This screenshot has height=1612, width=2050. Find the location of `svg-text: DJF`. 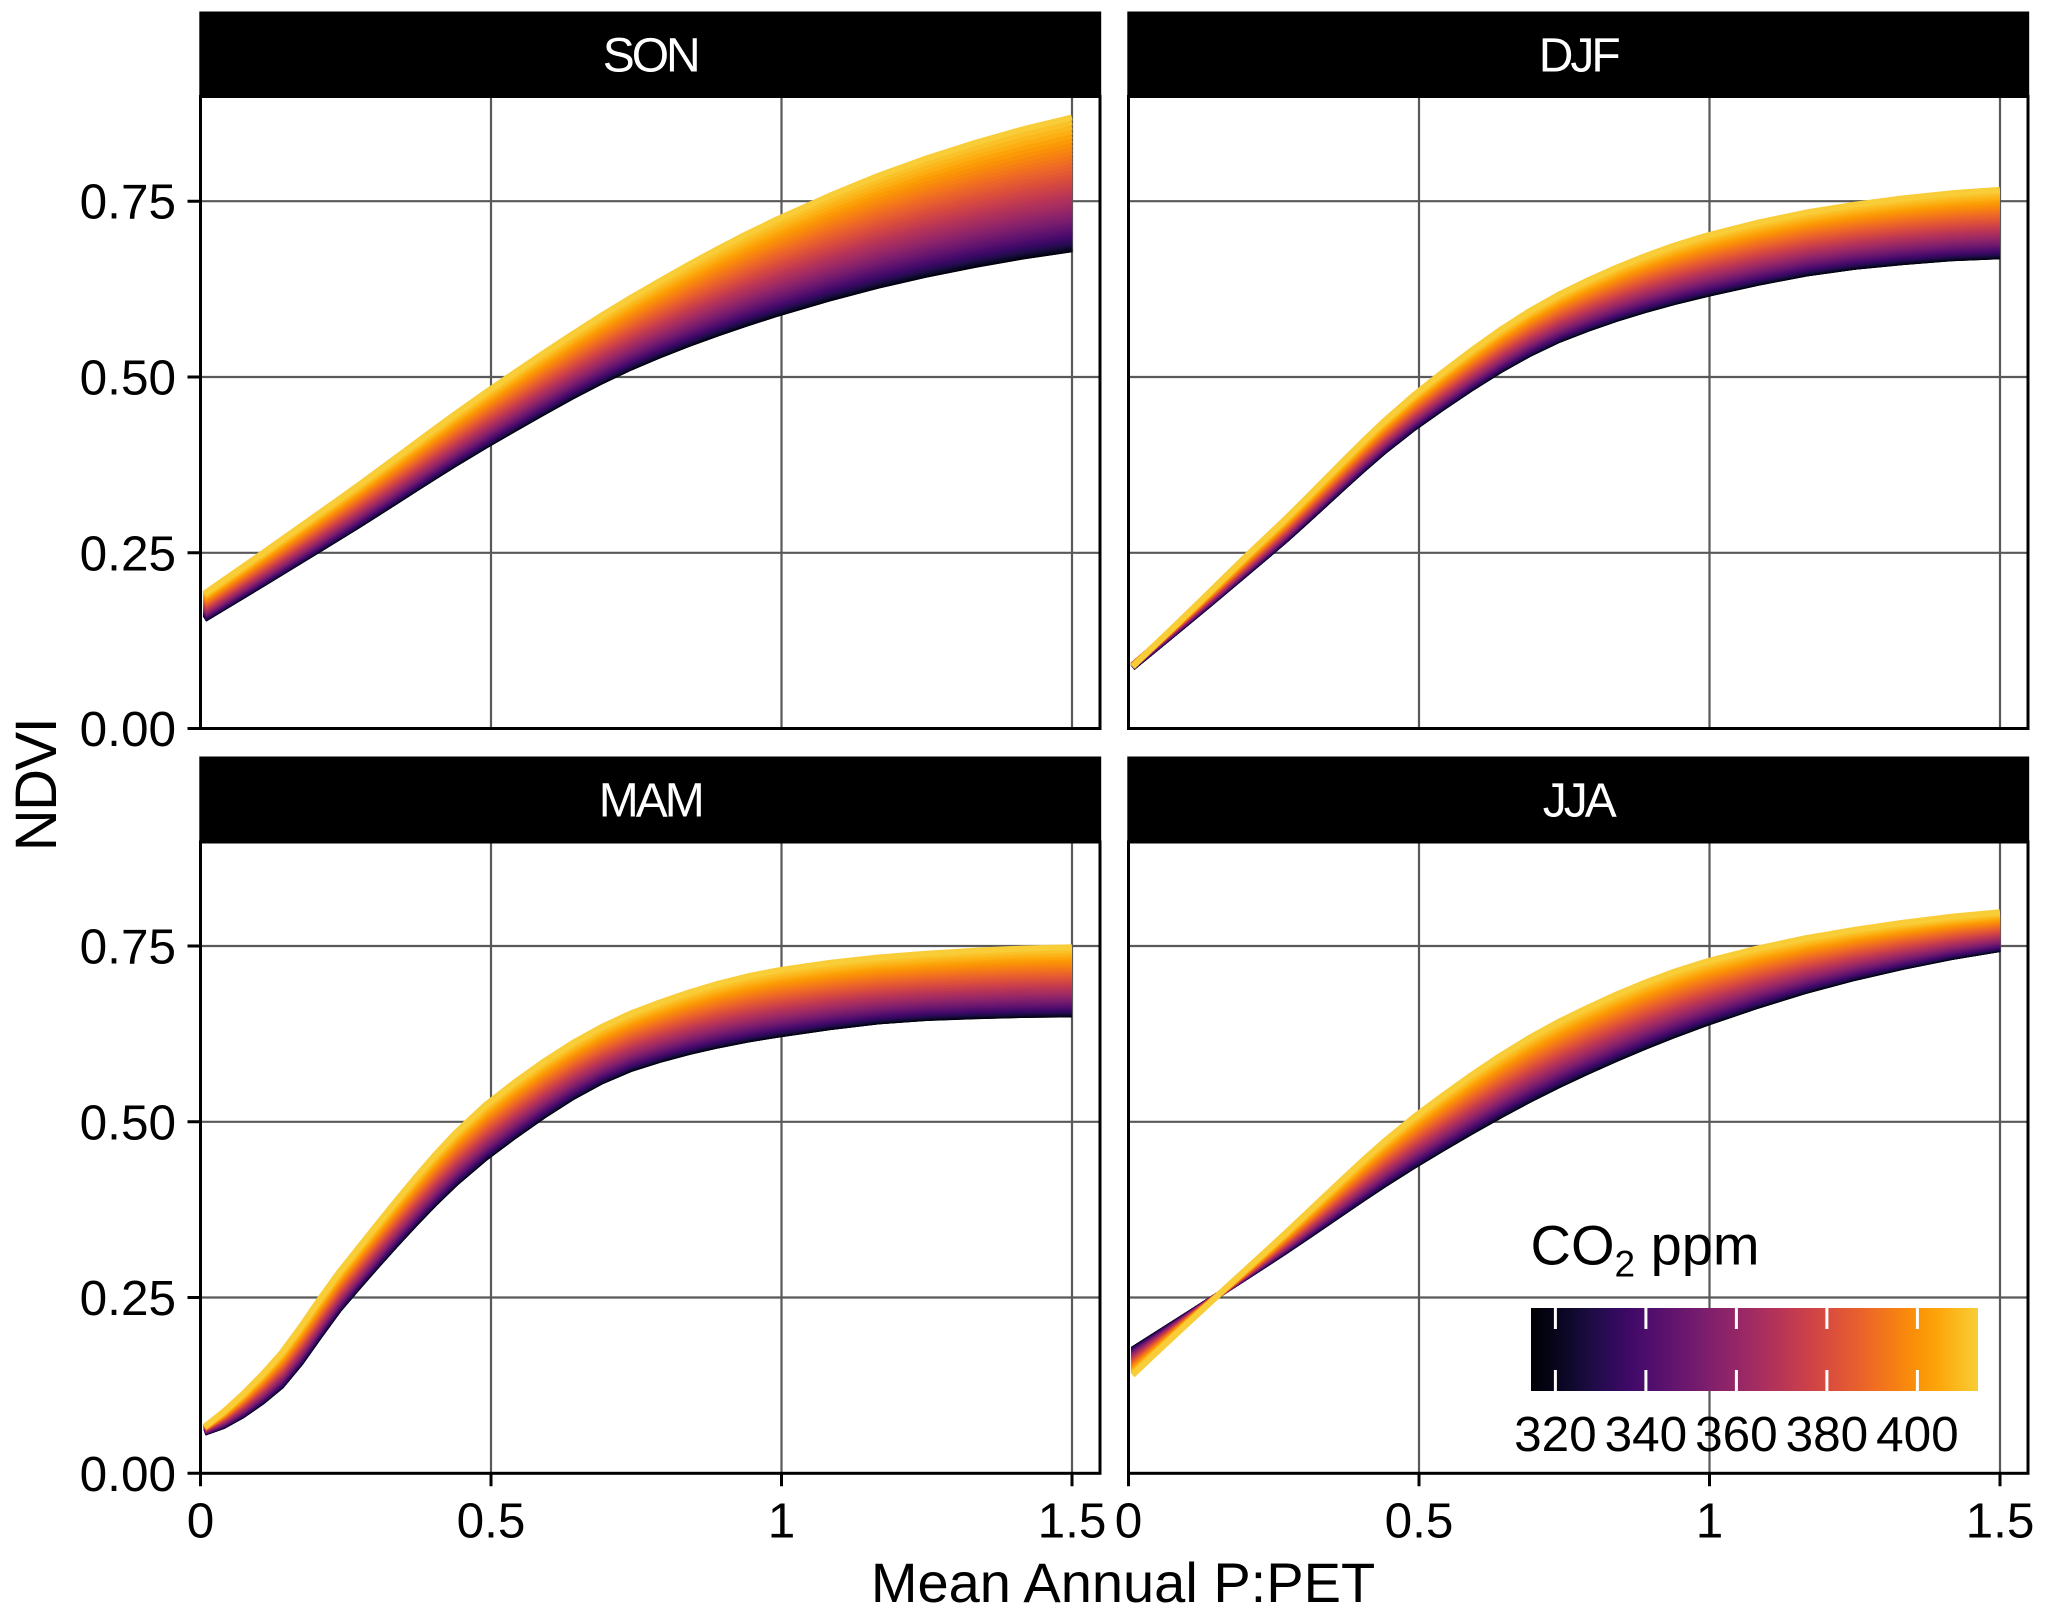

svg-text: DJF is located at coordinates (1579, 56).